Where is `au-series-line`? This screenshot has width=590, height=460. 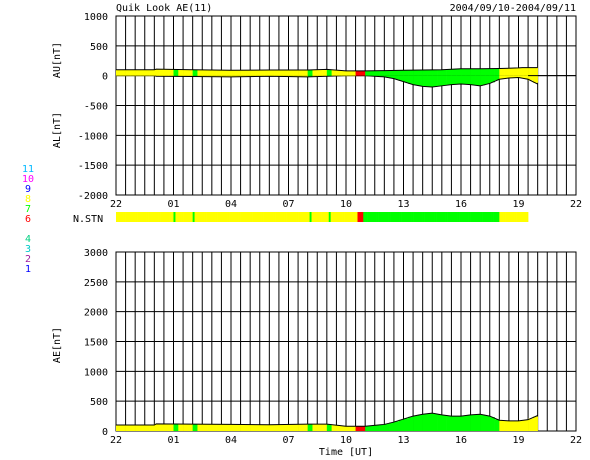
au-series-line is located at coordinates (327, 69).